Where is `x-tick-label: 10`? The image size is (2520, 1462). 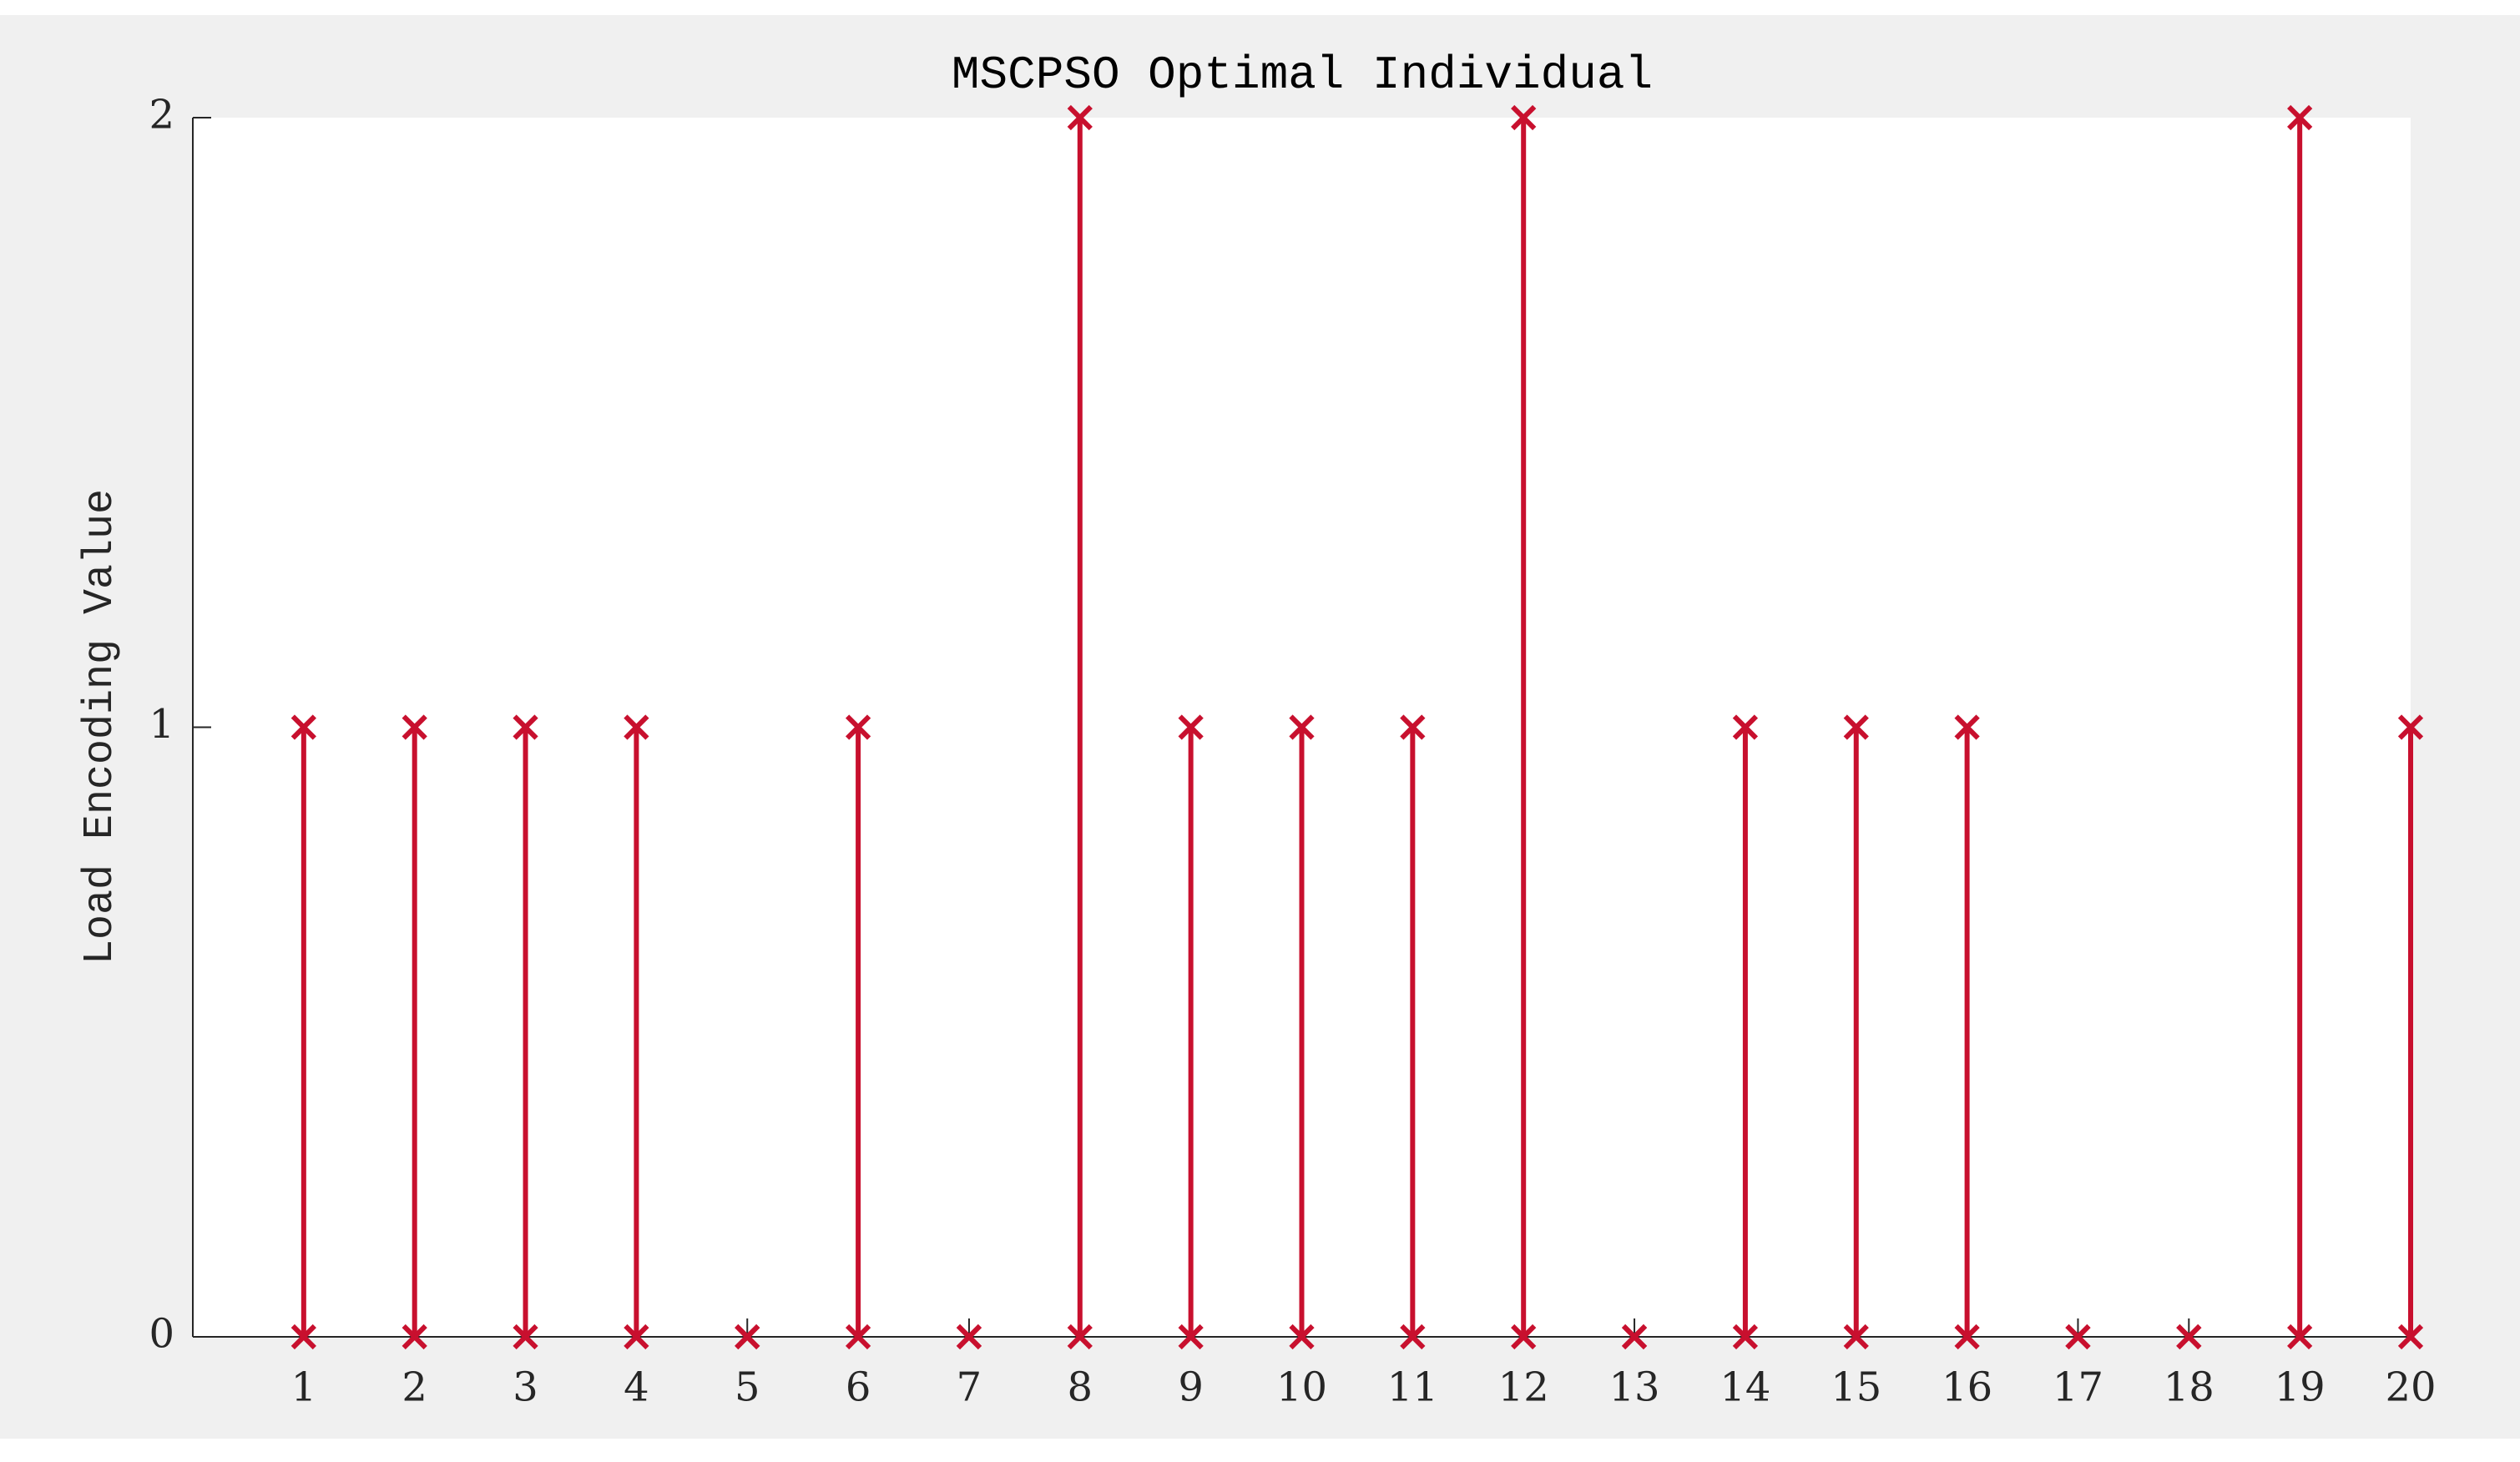 x-tick-label: 10 is located at coordinates (1301, 1387).